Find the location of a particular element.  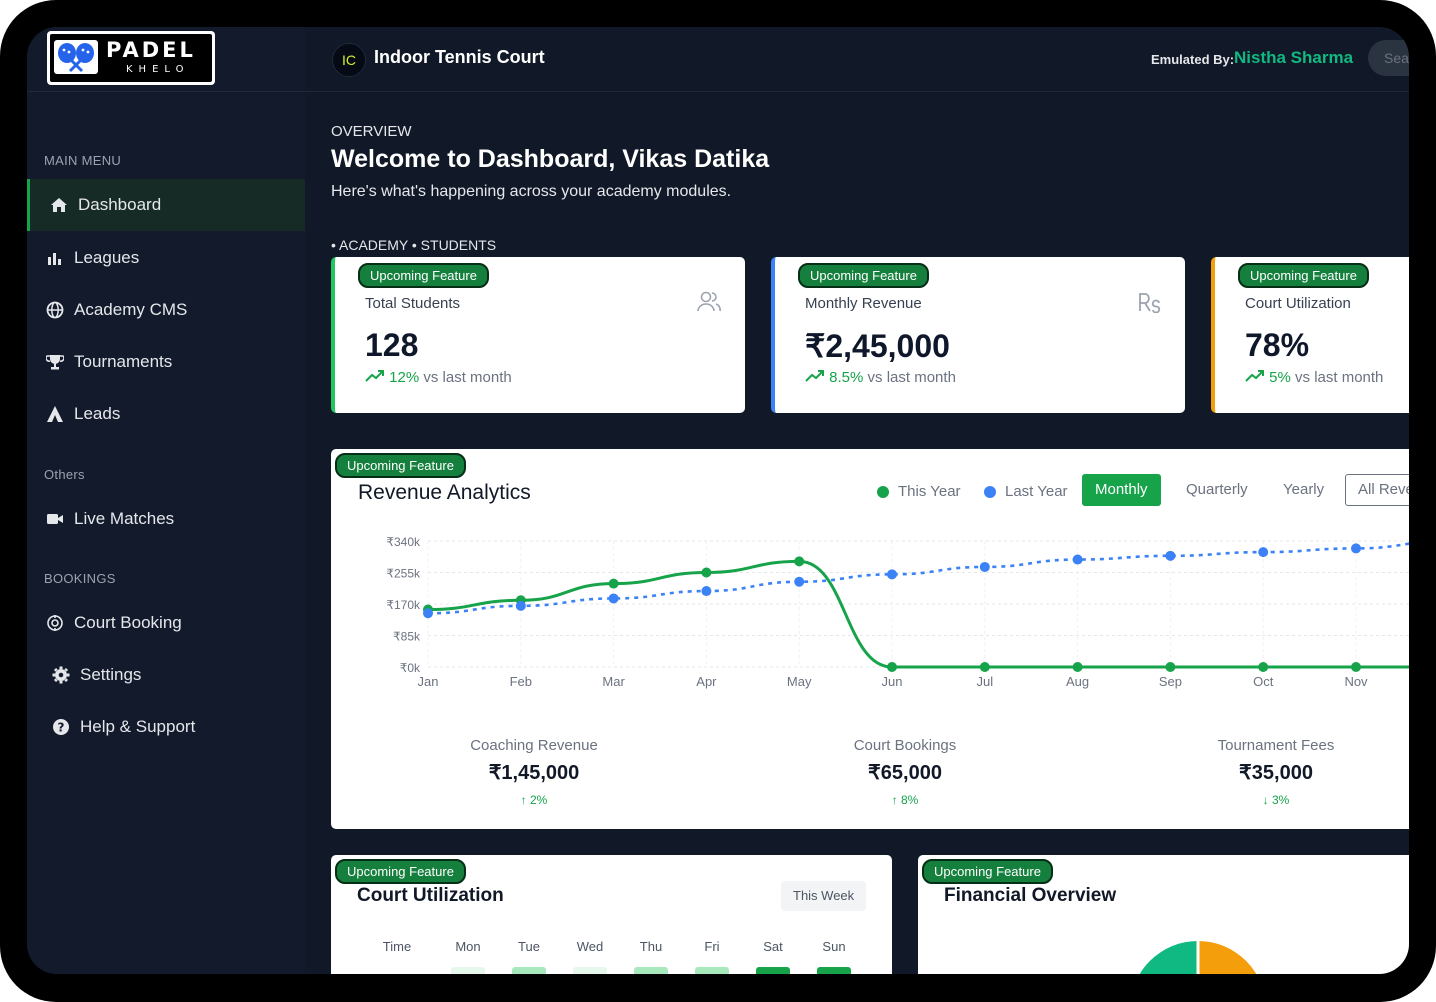

sidebar-item-label: Court Booking is located at coordinates (128, 622).